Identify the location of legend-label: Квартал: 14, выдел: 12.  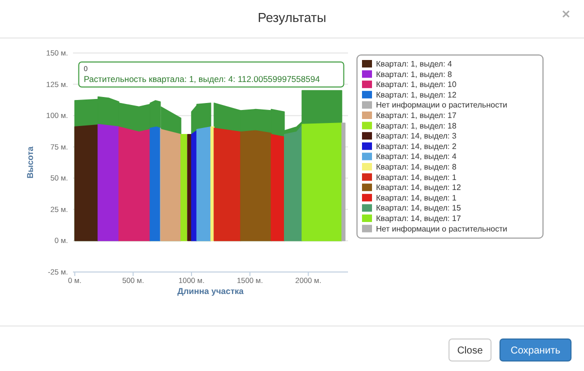
(419, 187).